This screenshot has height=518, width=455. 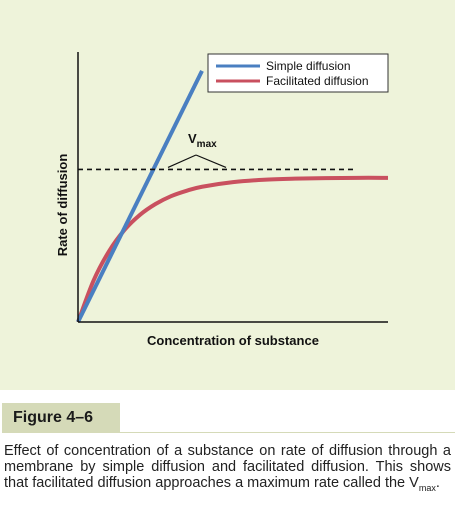 I want to click on legend: Simple diffusion Facilitated diffusion, so click(x=298, y=73).